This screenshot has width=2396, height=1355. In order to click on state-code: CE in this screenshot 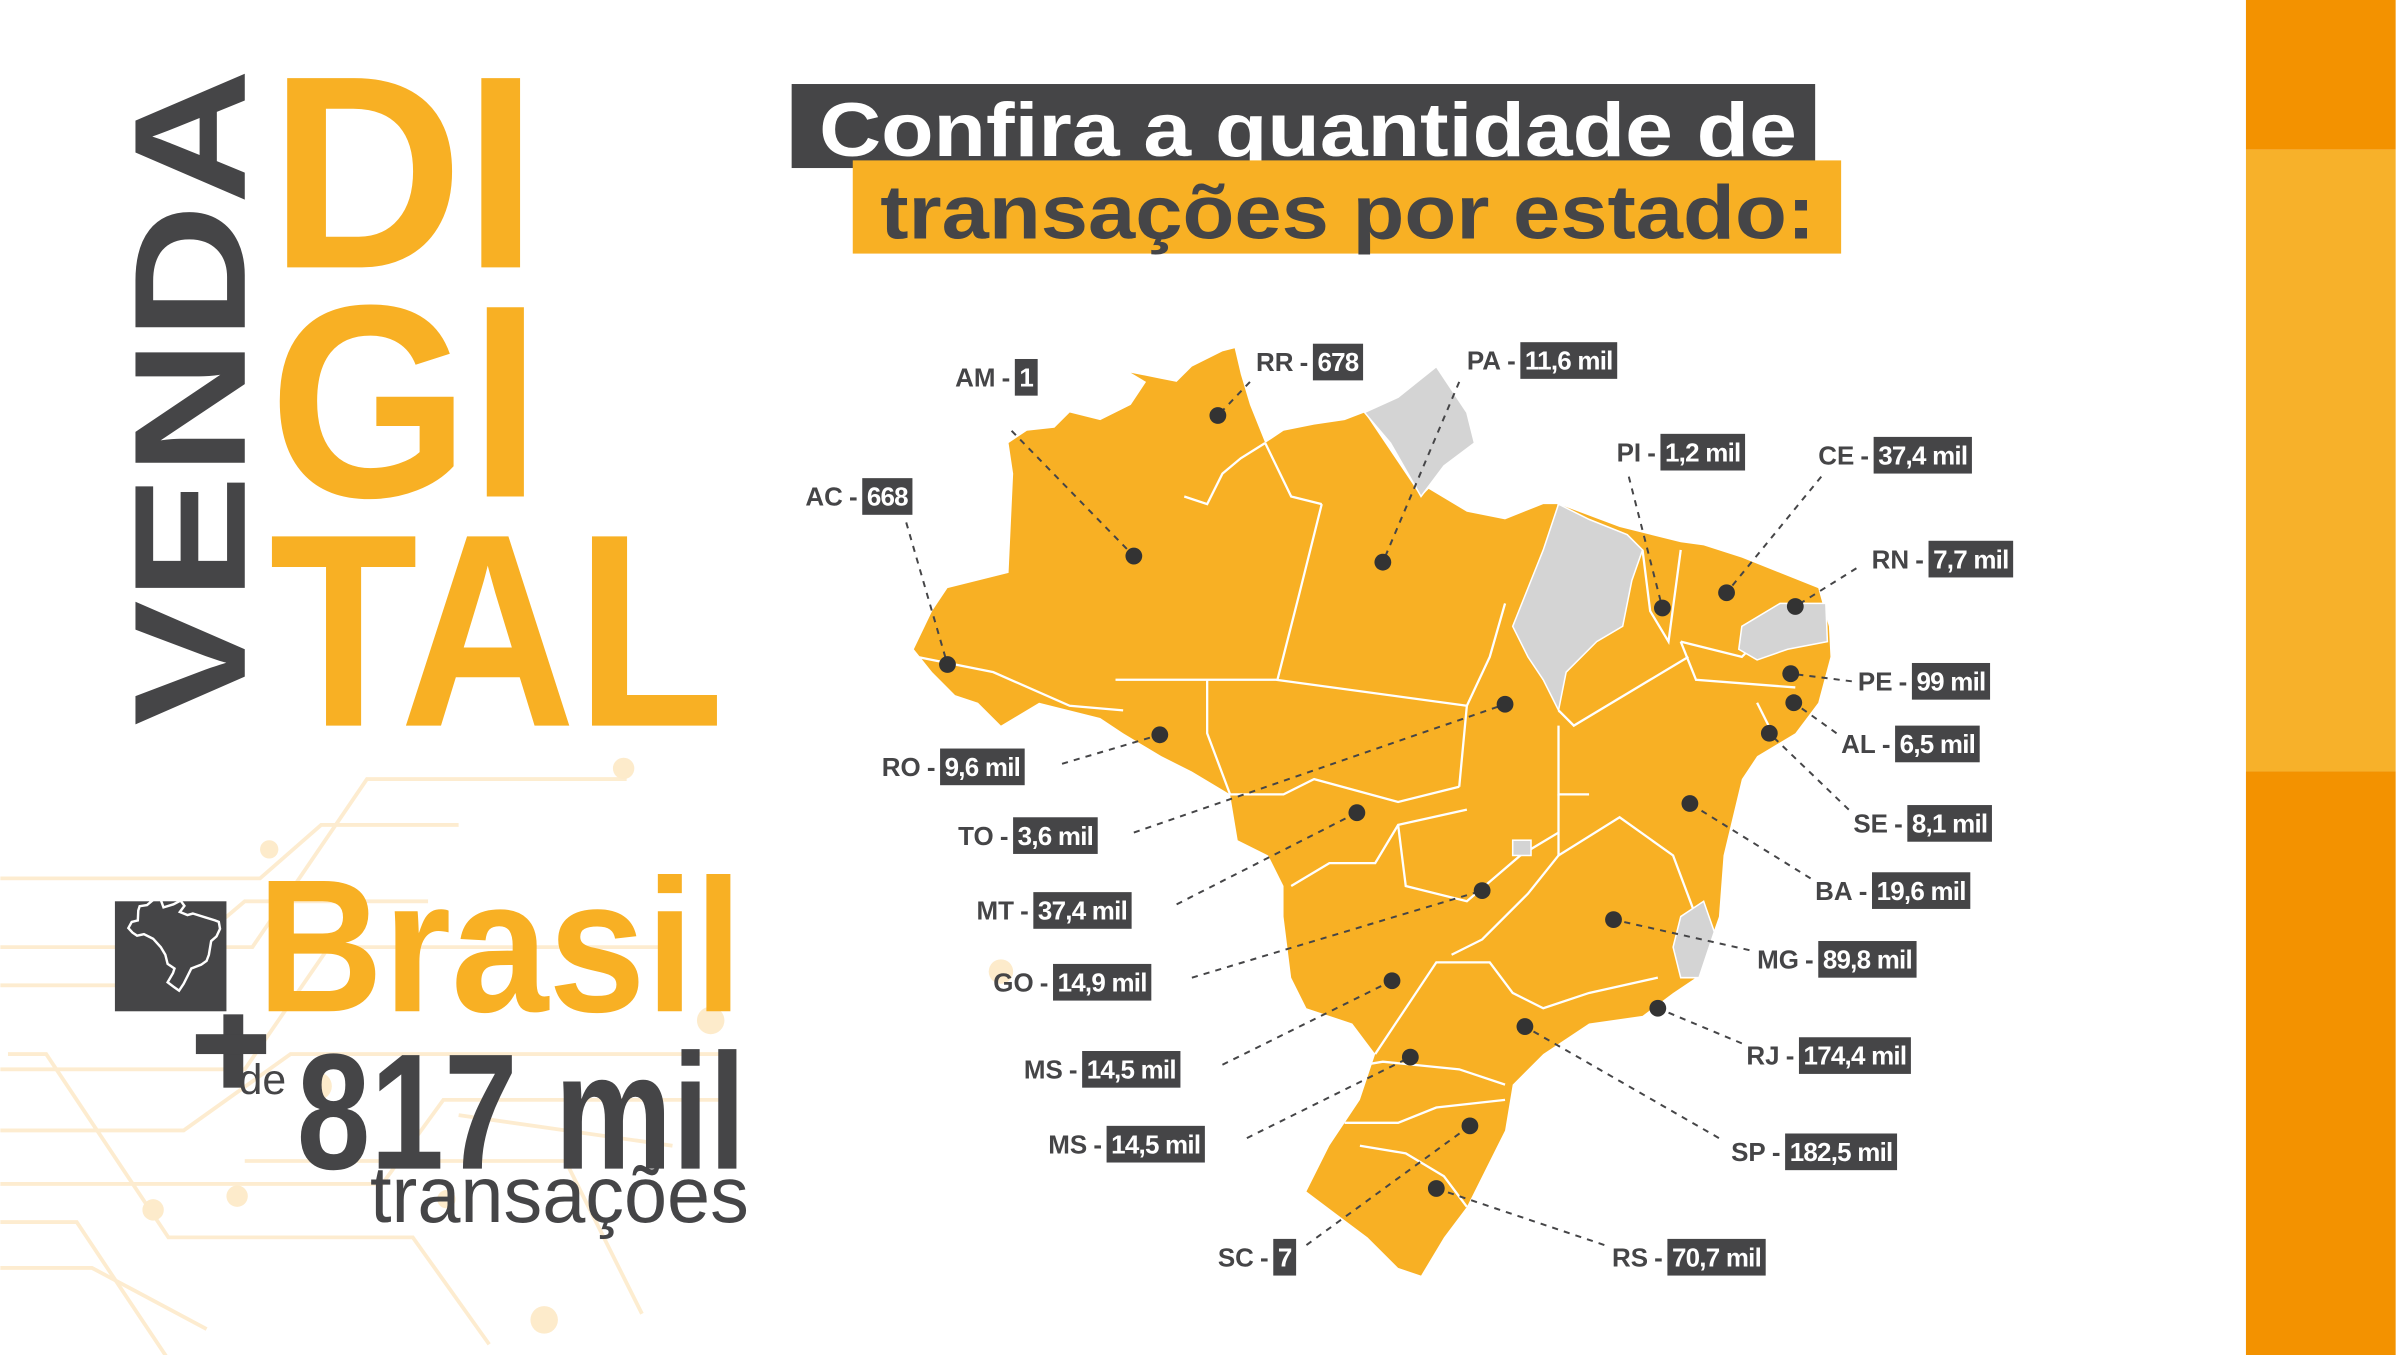, I will do `click(1836, 455)`.